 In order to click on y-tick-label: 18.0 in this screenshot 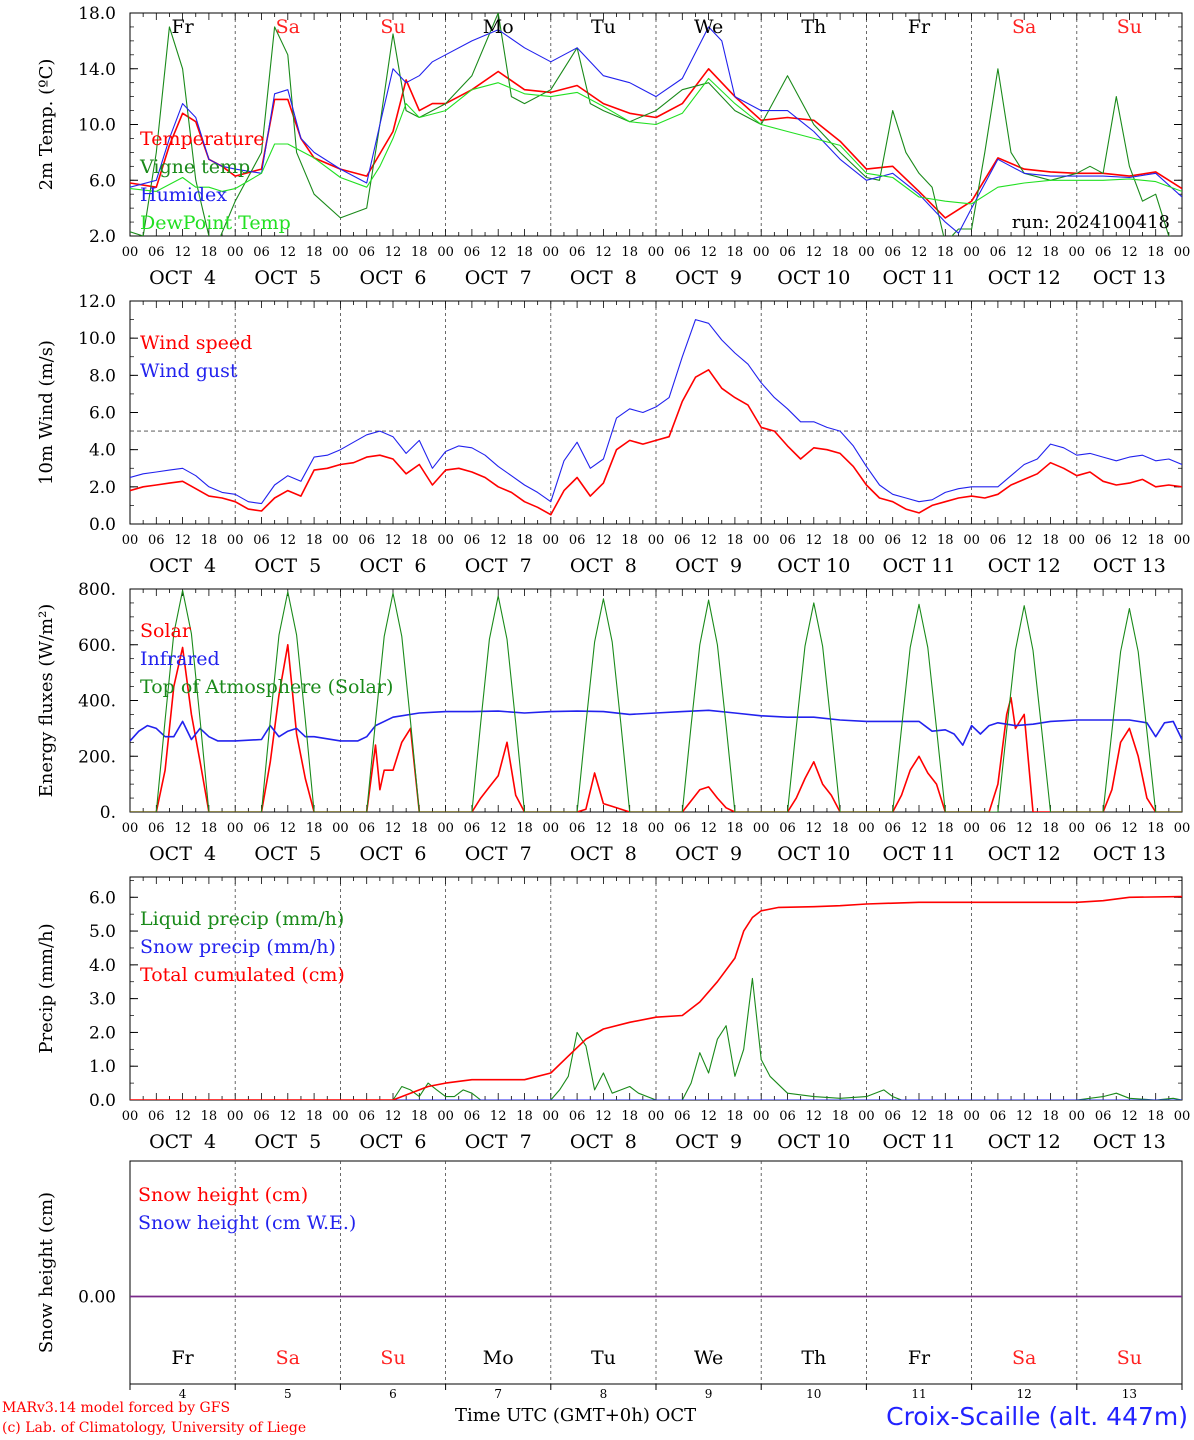, I will do `click(97, 14)`.